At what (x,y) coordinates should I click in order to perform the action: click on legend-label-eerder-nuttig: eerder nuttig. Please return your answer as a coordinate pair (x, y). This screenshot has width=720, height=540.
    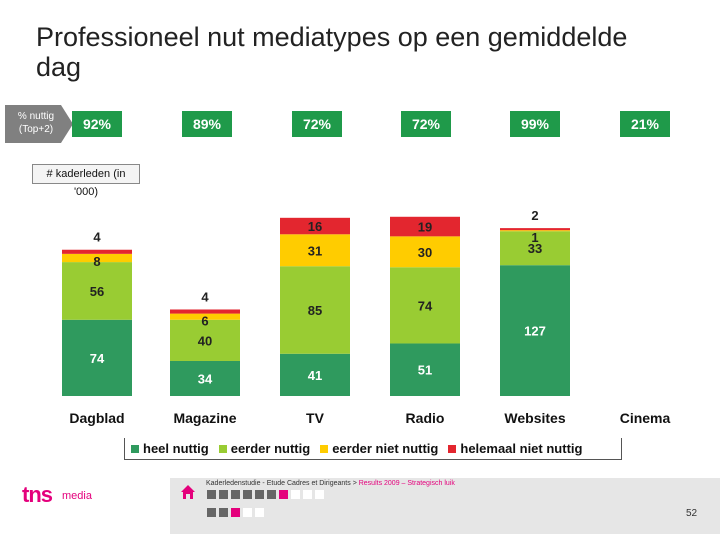
    Looking at the image, I should click on (270, 448).